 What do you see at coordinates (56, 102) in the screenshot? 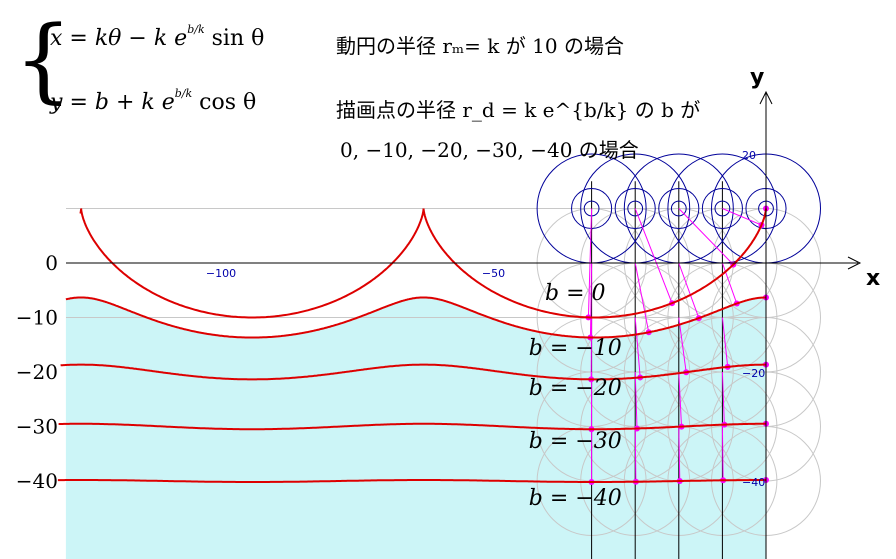
I see `equation-y-lhs: y` at bounding box center [56, 102].